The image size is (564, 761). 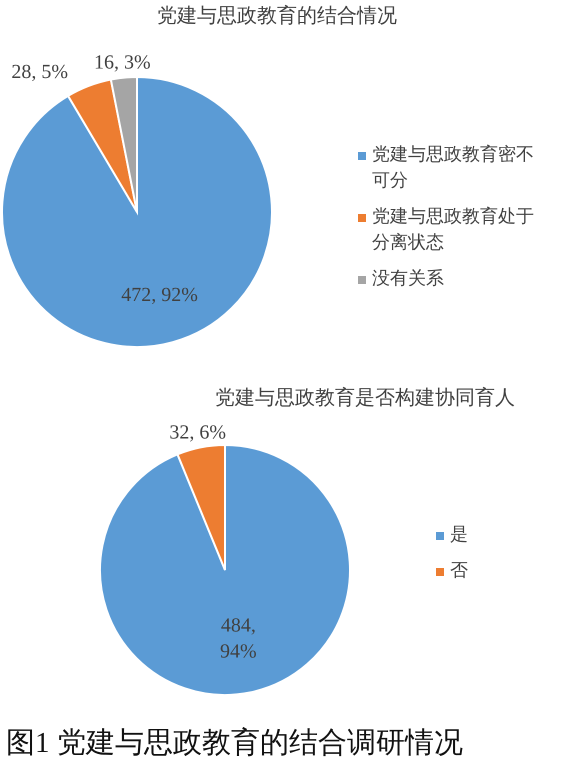 I want to click on data-label: 16, 3%, so click(x=122, y=63).